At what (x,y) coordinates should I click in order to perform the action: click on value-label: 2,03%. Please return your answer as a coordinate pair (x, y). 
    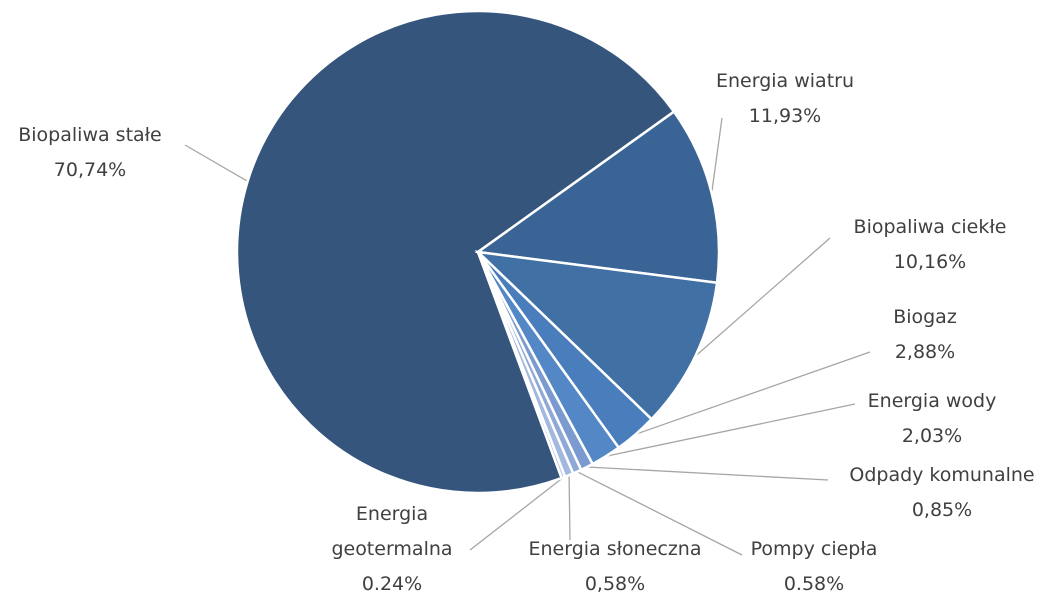
    Looking at the image, I should click on (932, 436).